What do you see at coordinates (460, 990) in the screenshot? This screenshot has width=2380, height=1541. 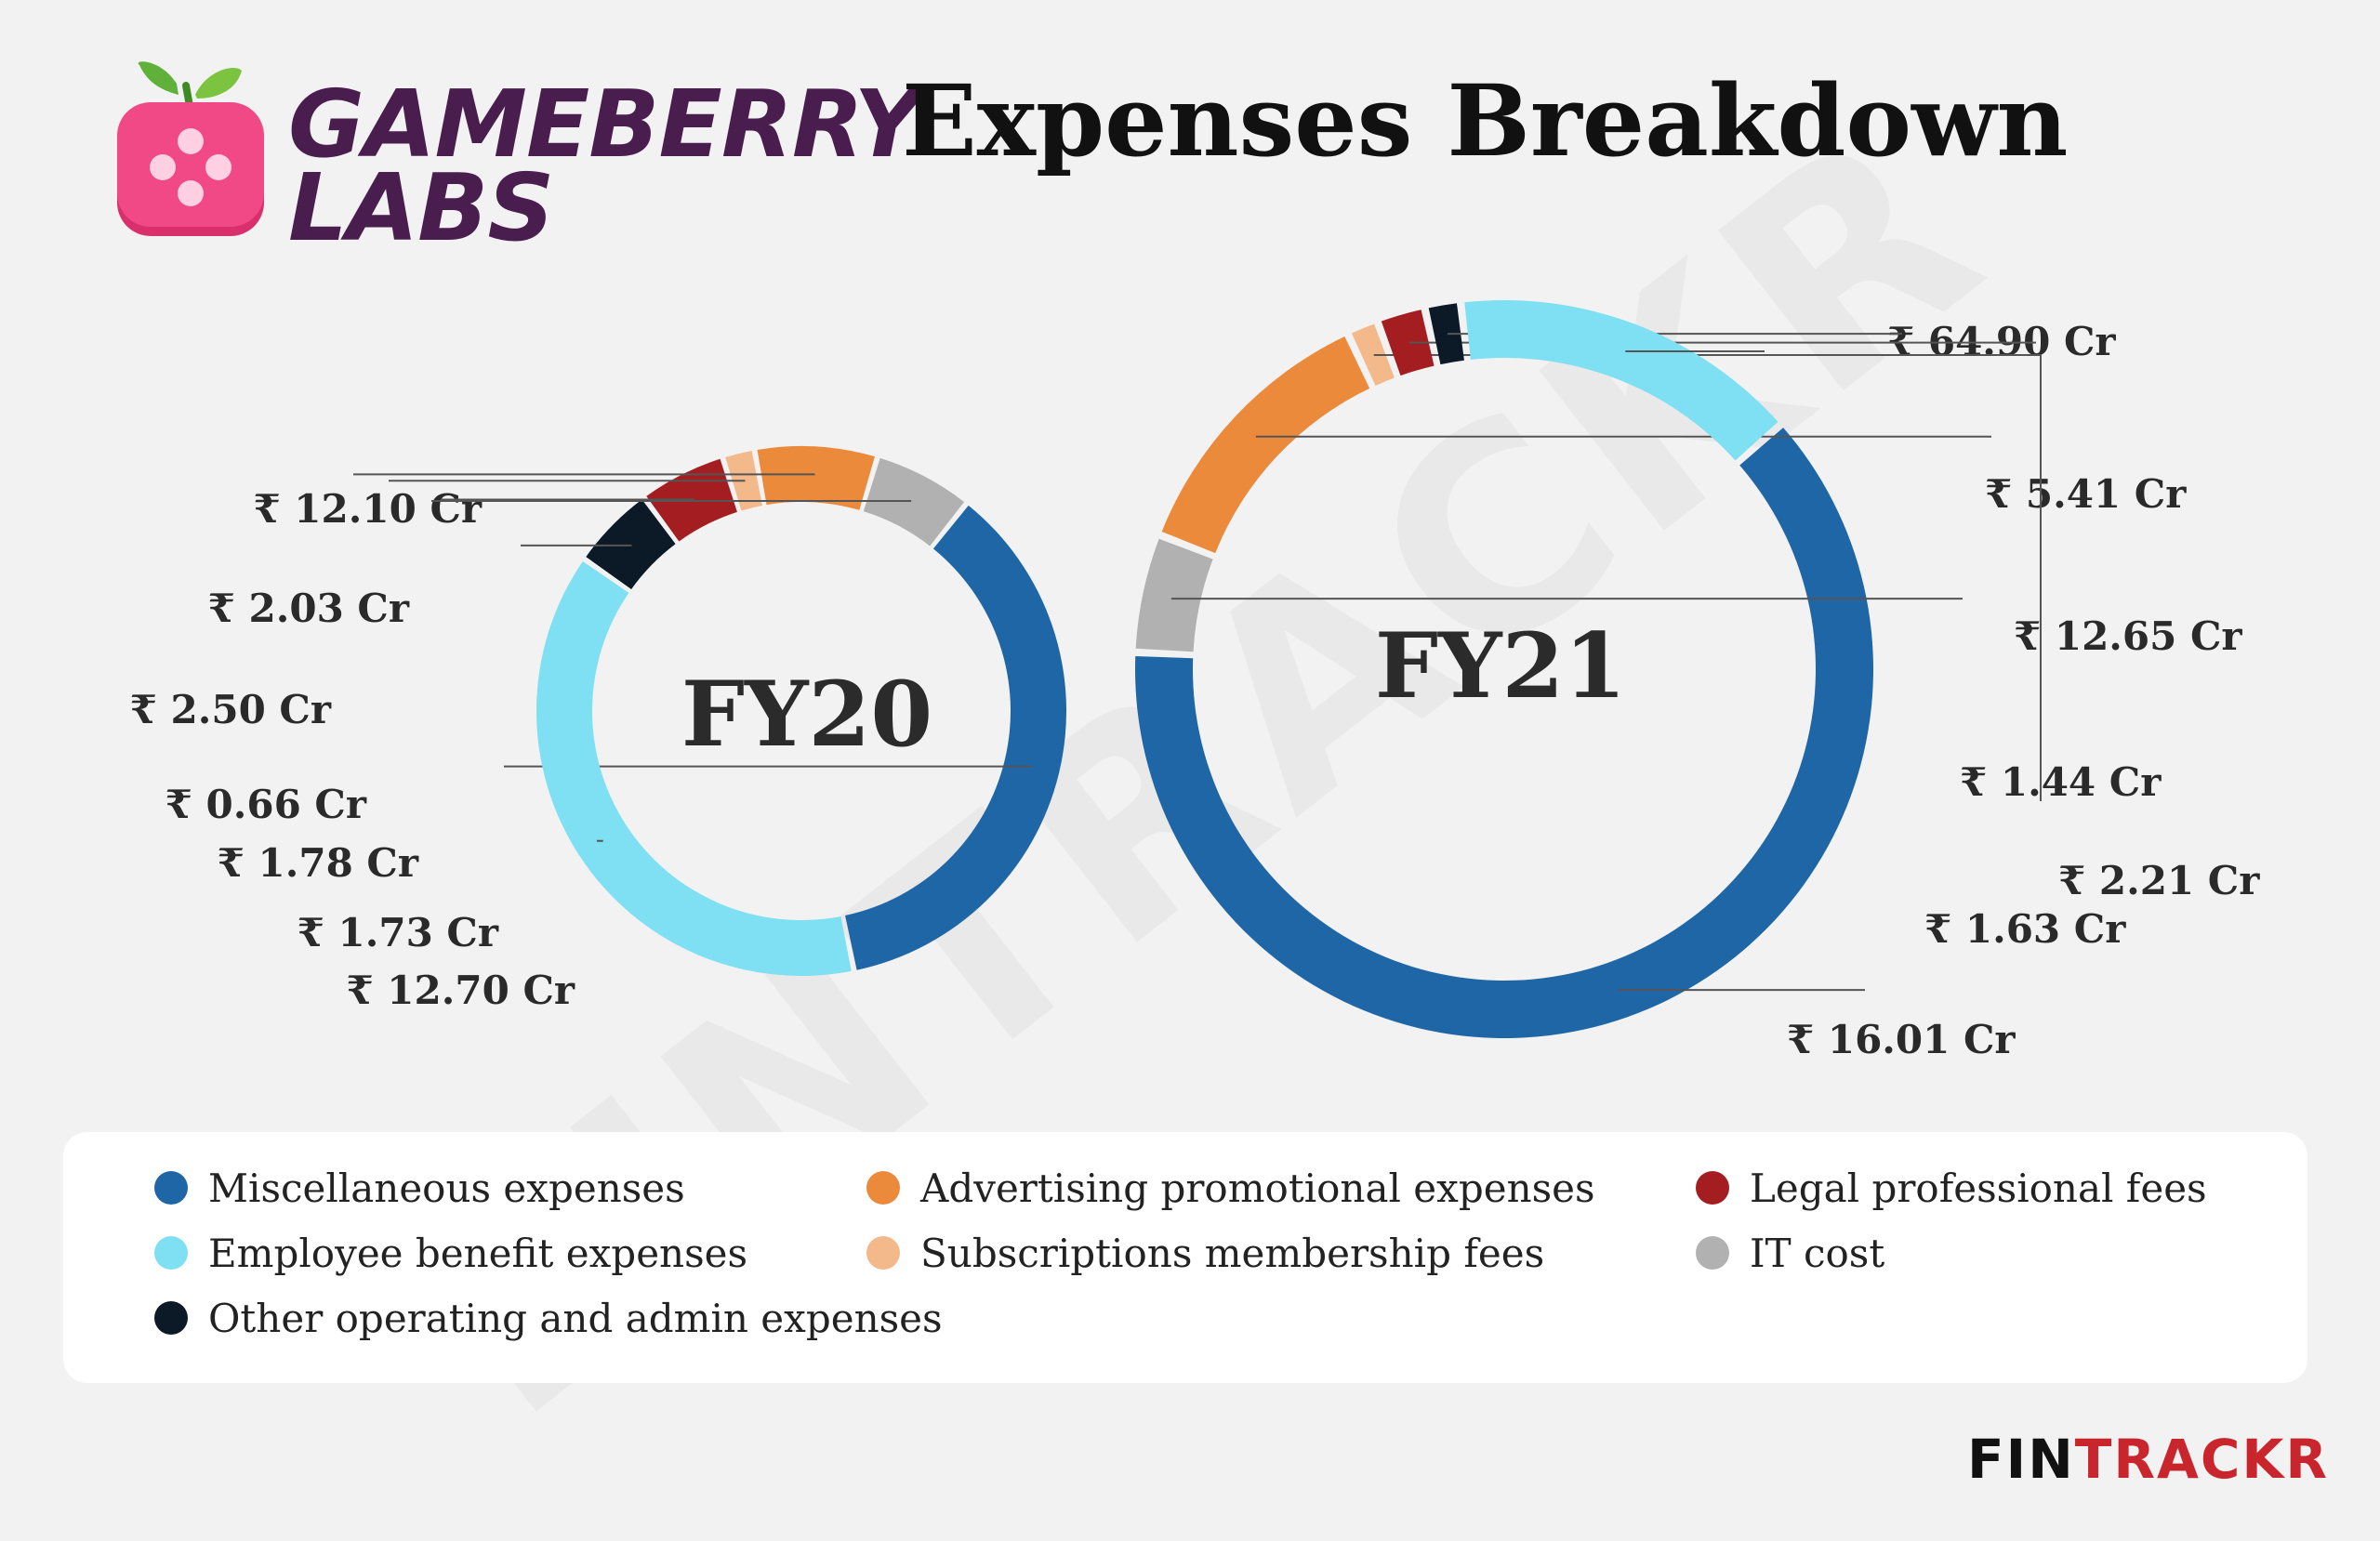 I see `value-label-employee: ₹ 12.70 Cr` at bounding box center [460, 990].